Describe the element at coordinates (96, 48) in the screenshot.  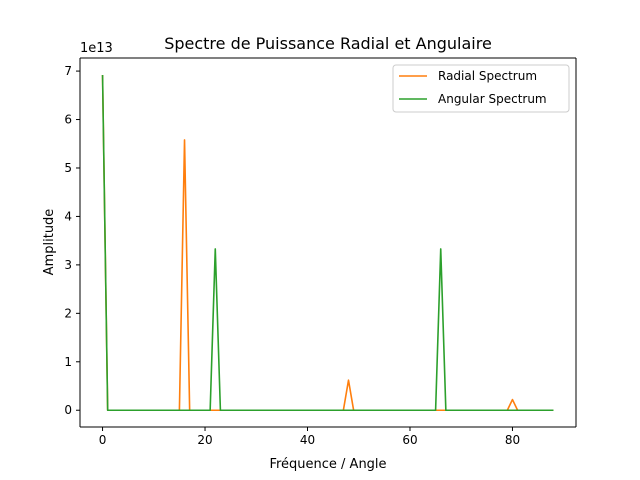
I see `y-offset-label: 1e13` at that location.